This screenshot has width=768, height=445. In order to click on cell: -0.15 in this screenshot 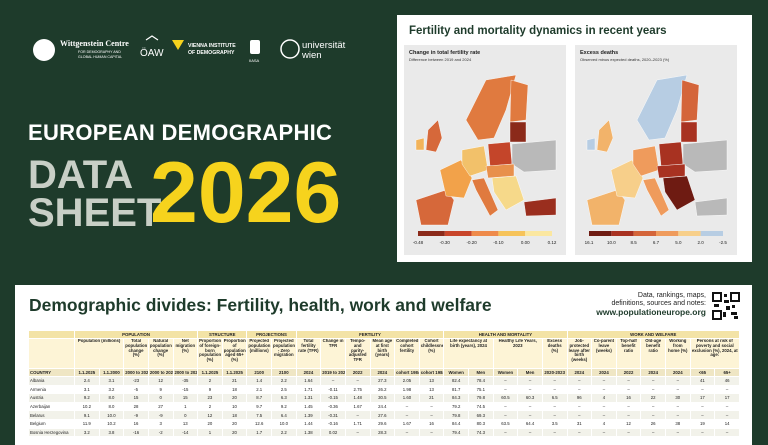, I will do `click(333, 398)`.